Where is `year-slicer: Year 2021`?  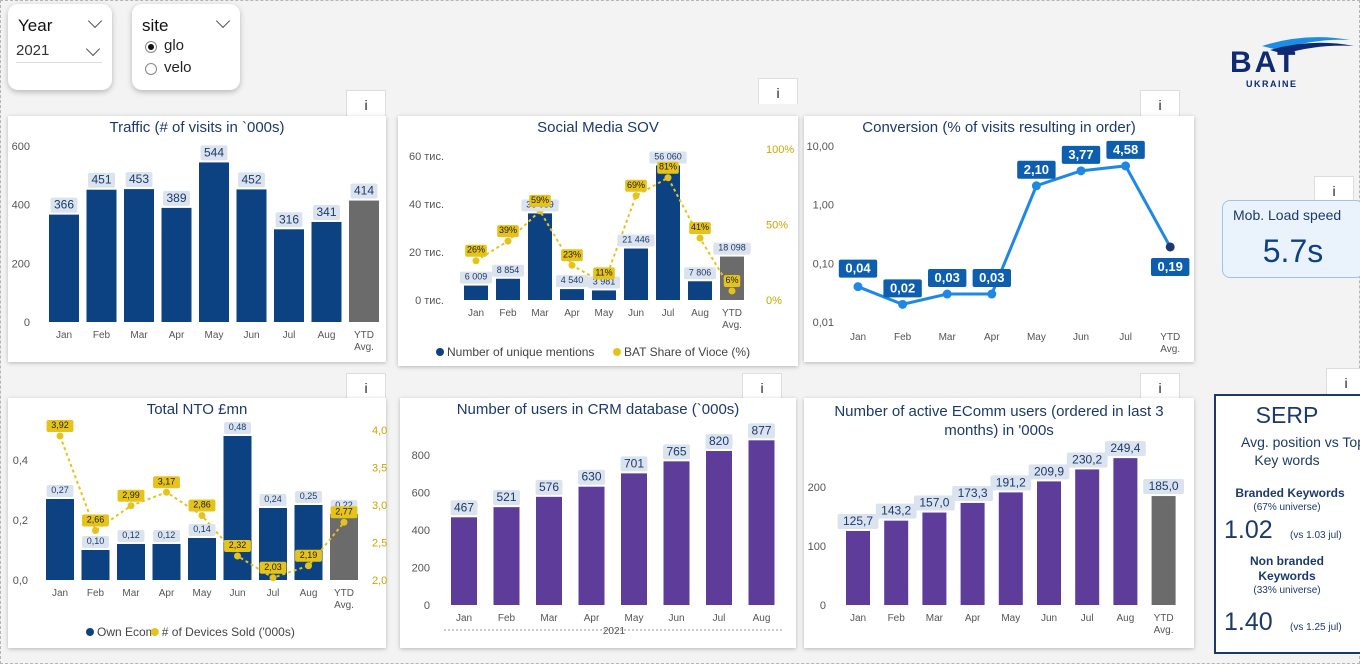
year-slicer: Year 2021 is located at coordinates (60, 47).